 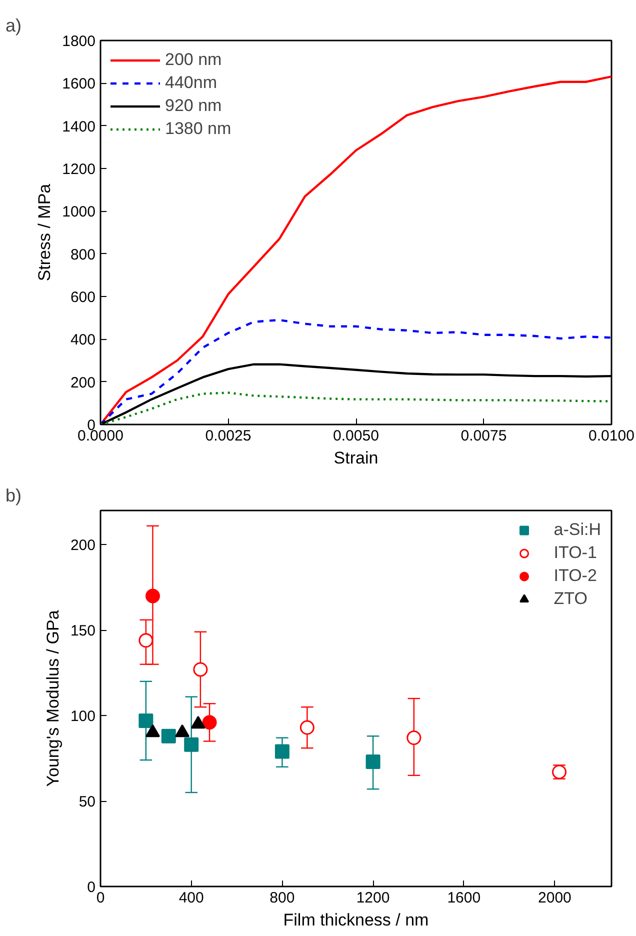 What do you see at coordinates (83, 717) in the screenshot?
I see `y-tick-label: 100` at bounding box center [83, 717].